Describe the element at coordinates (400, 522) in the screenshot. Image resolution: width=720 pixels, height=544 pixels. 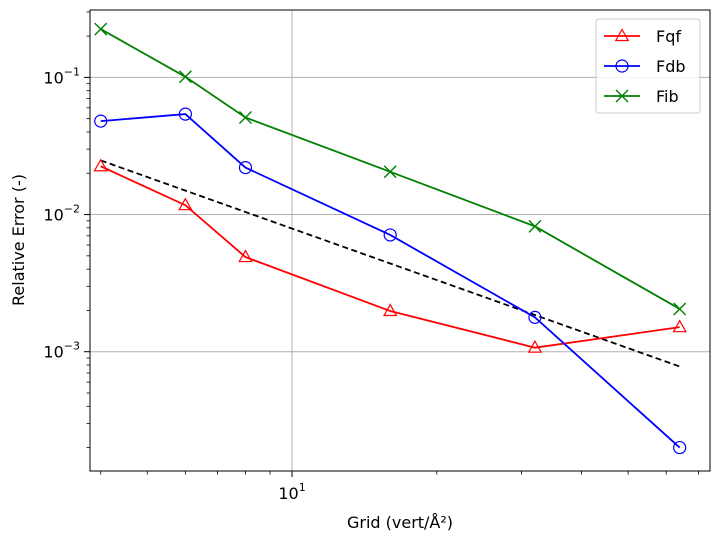
I see `x-axis-label: Grid (vert/Å²)` at that location.